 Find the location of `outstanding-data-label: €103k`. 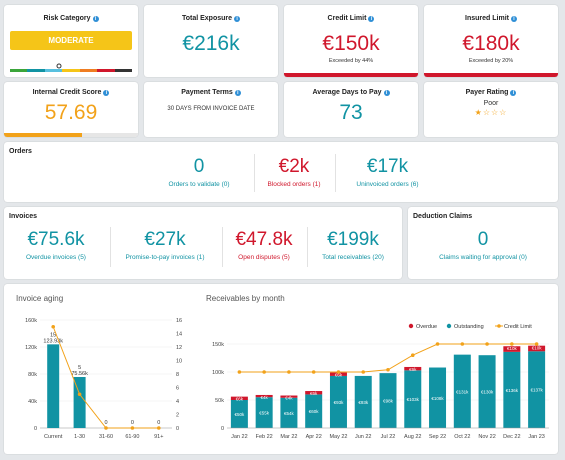

outstanding-data-label: €103k is located at coordinates (413, 399).